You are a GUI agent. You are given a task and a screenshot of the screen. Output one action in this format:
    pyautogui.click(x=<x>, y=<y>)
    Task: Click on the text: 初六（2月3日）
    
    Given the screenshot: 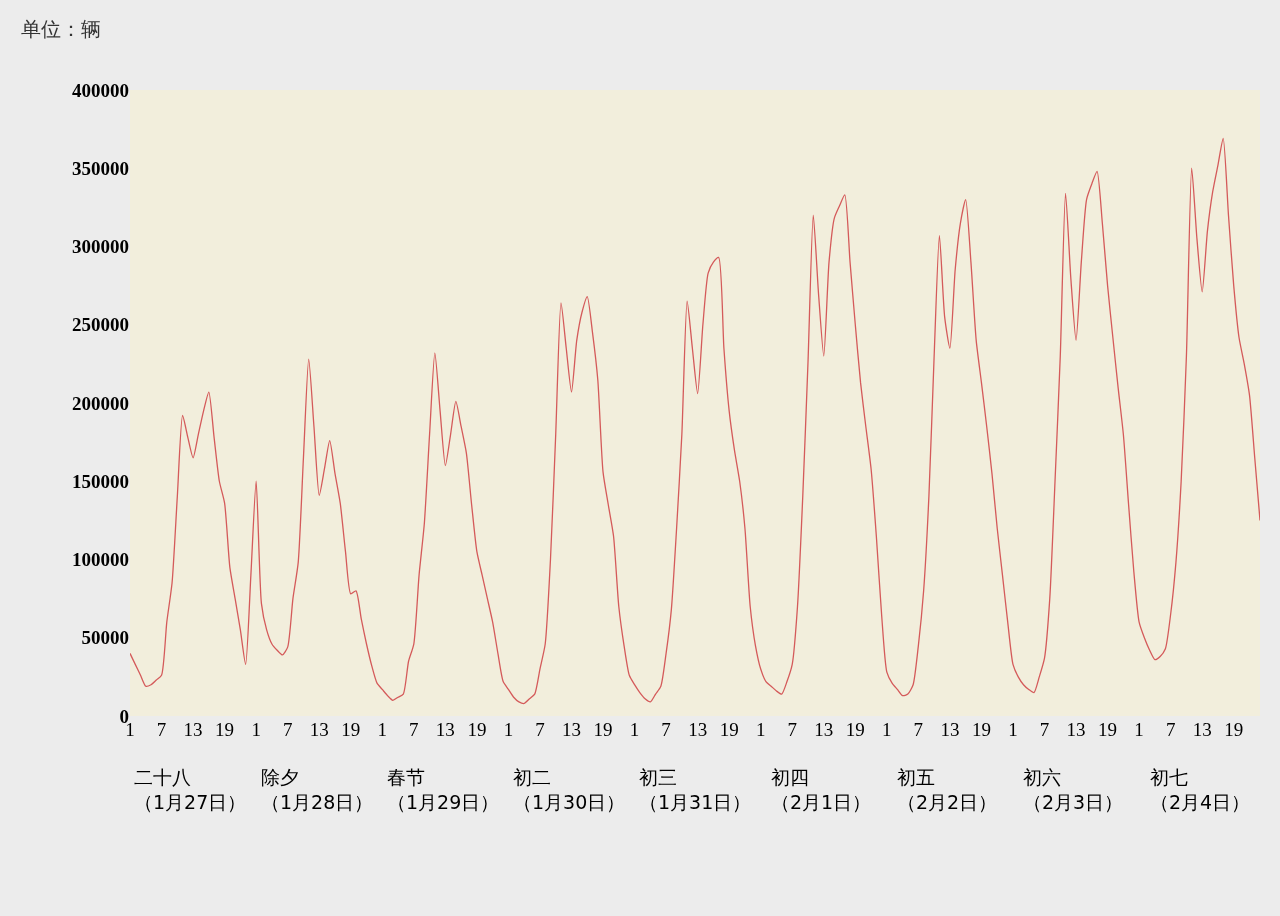 What is the action you would take?
    pyautogui.click(x=1073, y=789)
    